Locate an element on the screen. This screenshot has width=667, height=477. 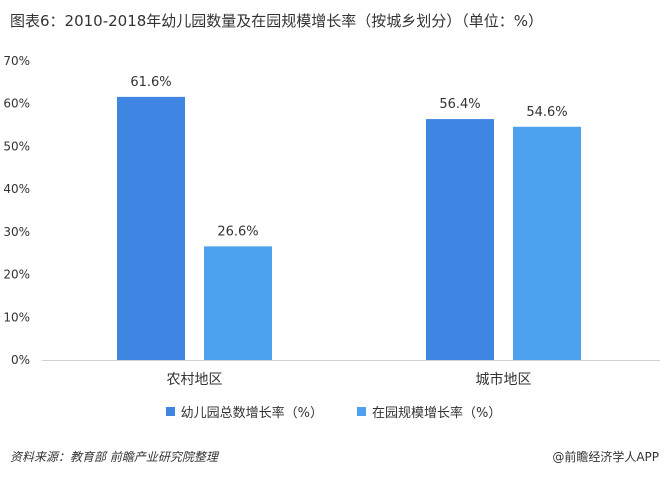
y-tick-label: 0% is located at coordinates (20, 360).